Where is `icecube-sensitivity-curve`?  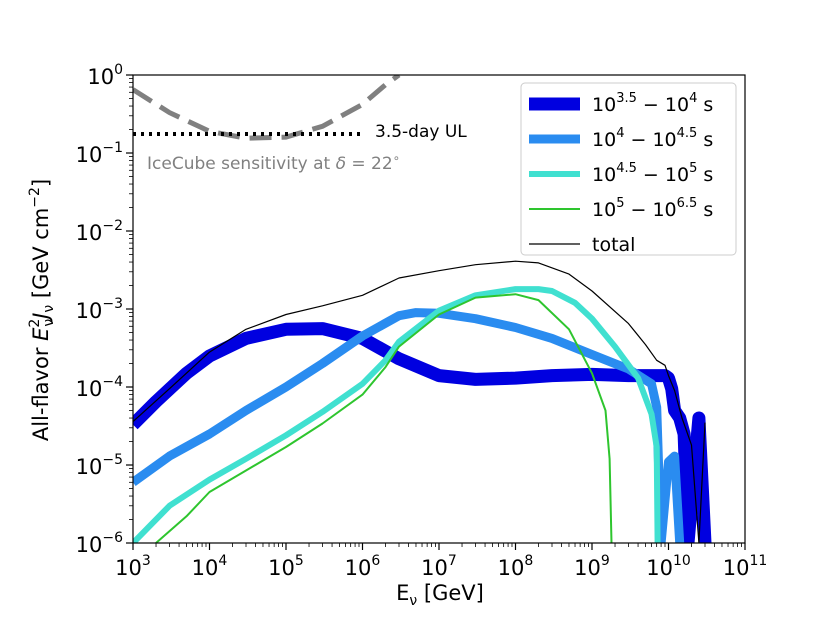
icecube-sensitivity-curve is located at coordinates (267, 108).